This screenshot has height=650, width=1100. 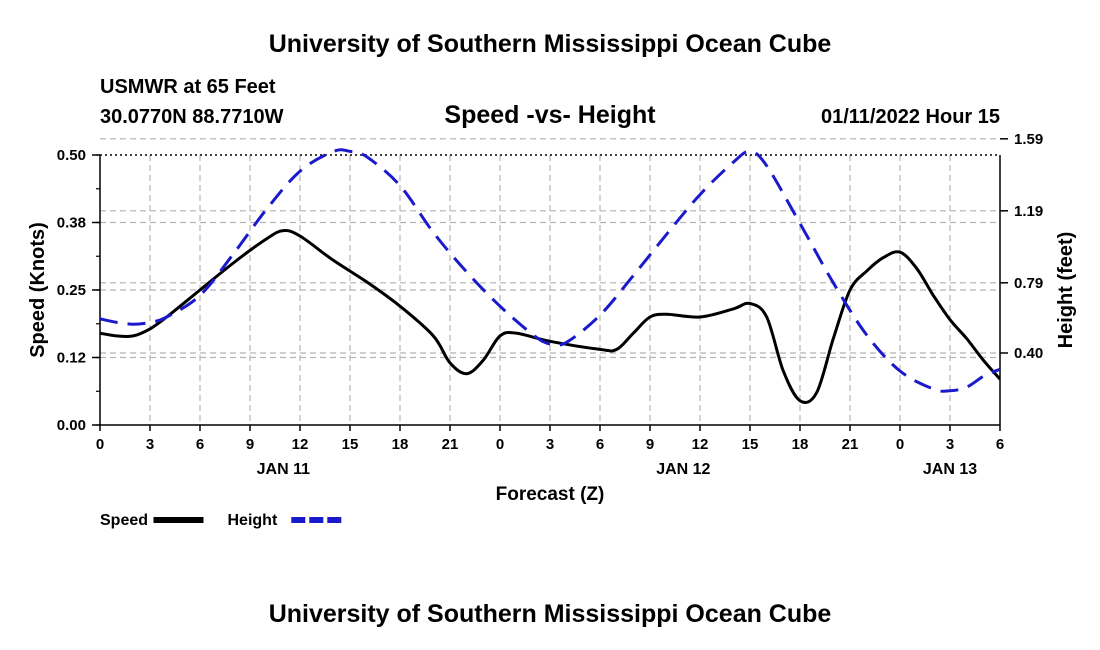 What do you see at coordinates (1028, 211) in the screenshot?
I see `y-tick-label-right: 1.19` at bounding box center [1028, 211].